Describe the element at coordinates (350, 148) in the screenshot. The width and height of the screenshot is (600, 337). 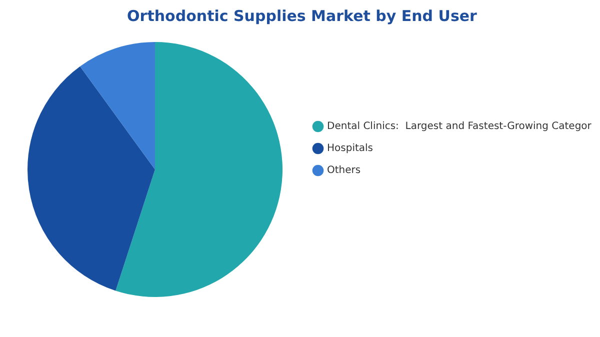
I see `legend-label: Hospitals` at that location.